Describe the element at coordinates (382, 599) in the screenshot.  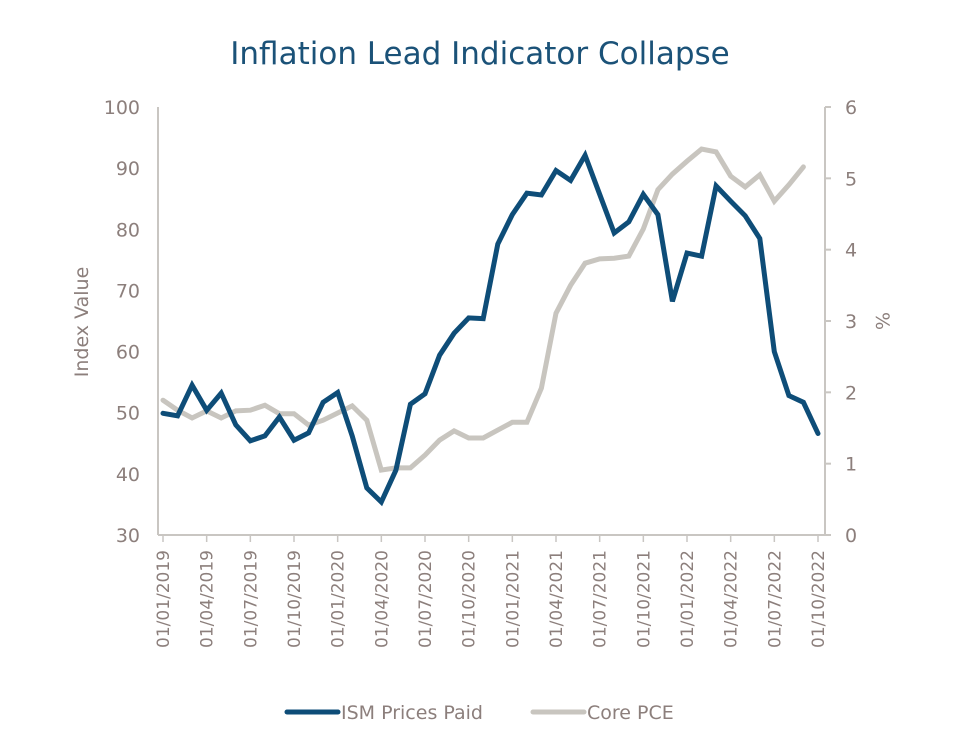
I see `x-tick-label: 01/04/2020` at that location.